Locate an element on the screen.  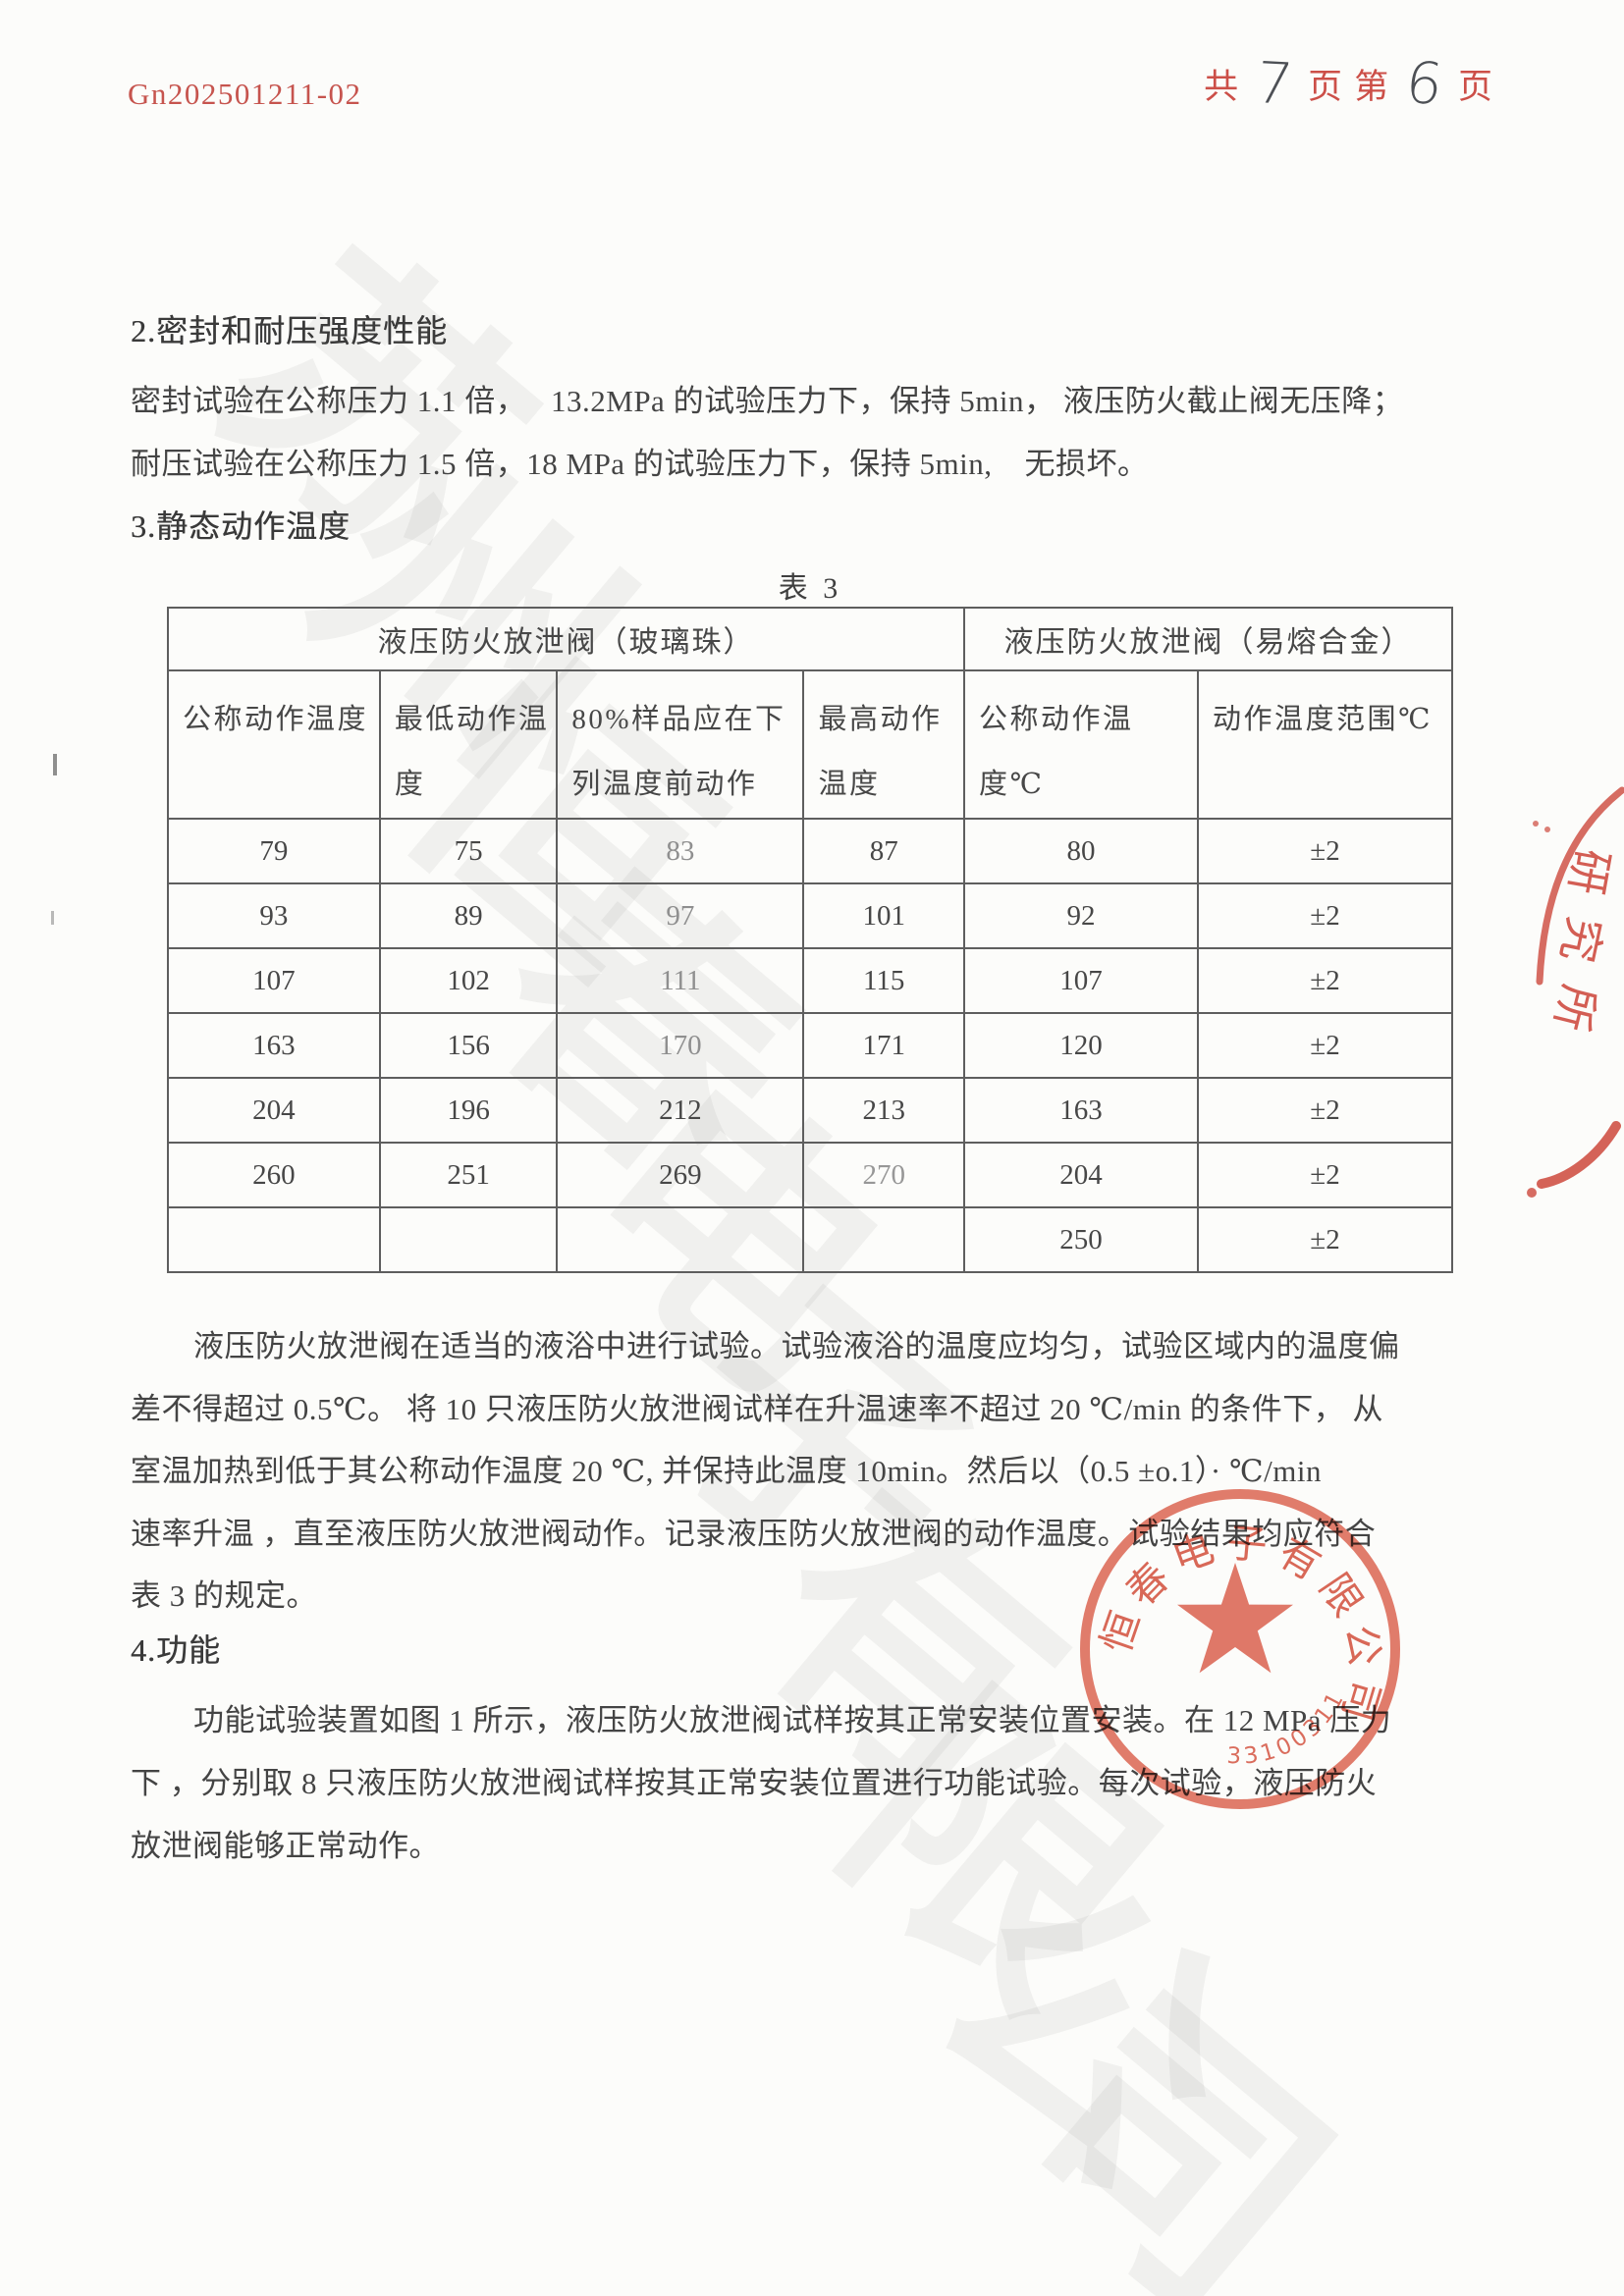
table-cell: 196 is located at coordinates (468, 1110).